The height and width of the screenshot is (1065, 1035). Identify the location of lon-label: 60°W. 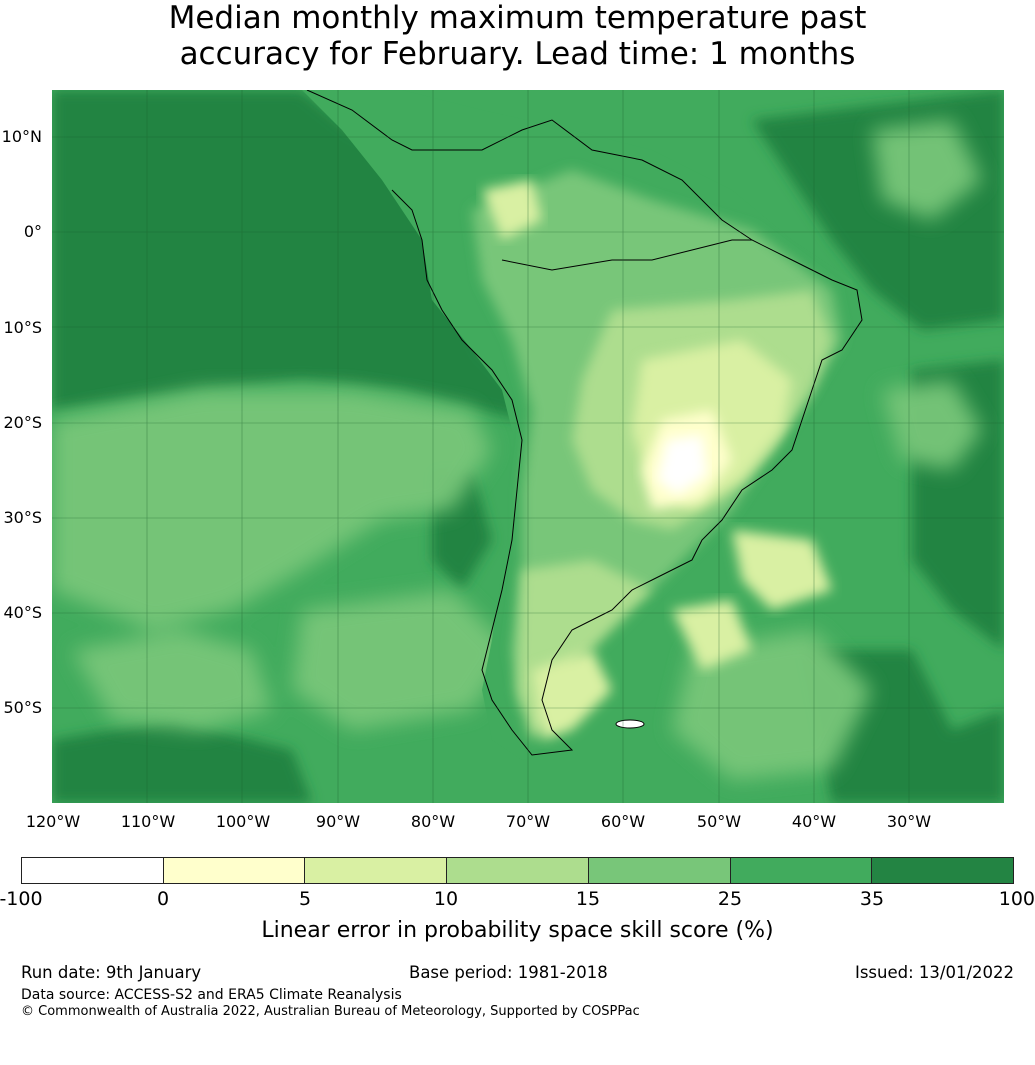
(623, 821).